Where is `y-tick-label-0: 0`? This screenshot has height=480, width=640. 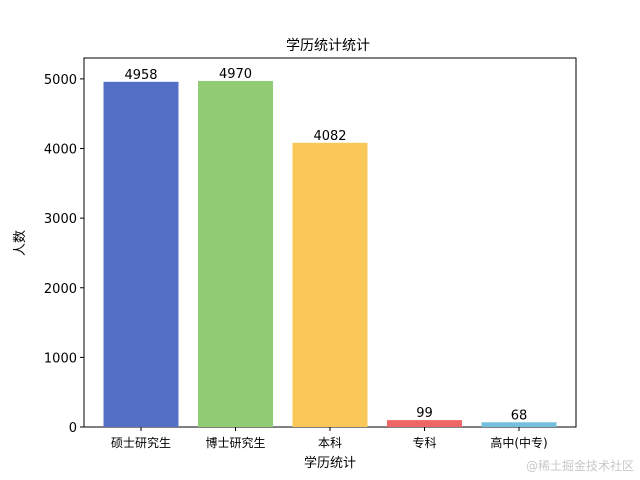
y-tick-label-0: 0 is located at coordinates (73, 428).